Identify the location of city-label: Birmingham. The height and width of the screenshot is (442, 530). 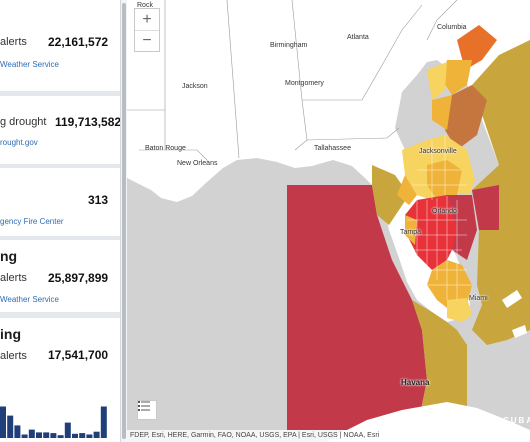
(289, 45).